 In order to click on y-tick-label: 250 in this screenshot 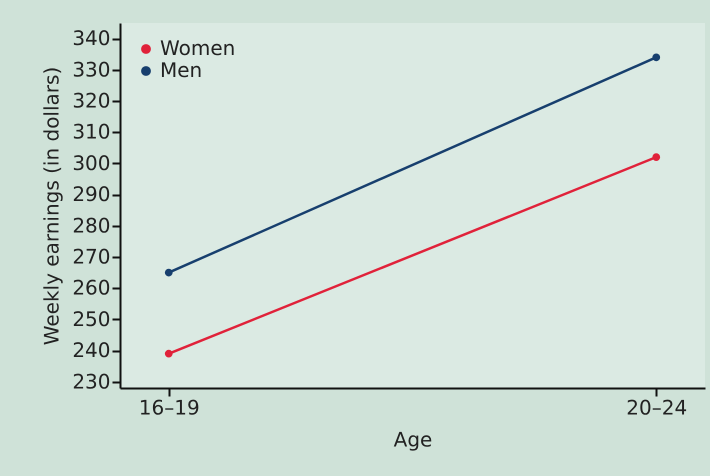, I will do `click(91, 318)`.